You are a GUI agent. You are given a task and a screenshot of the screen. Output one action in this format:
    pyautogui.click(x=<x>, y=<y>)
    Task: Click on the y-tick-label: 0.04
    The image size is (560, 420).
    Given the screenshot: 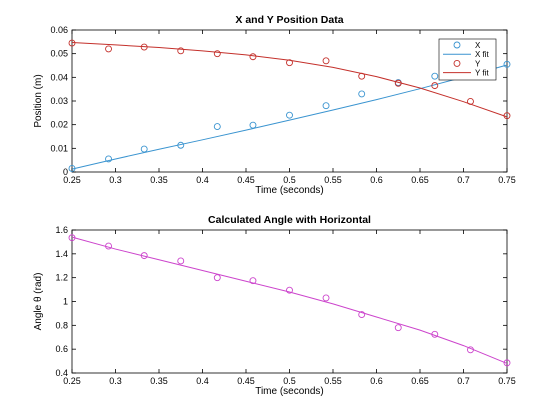 What is the action you would take?
    pyautogui.click(x=59, y=77)
    